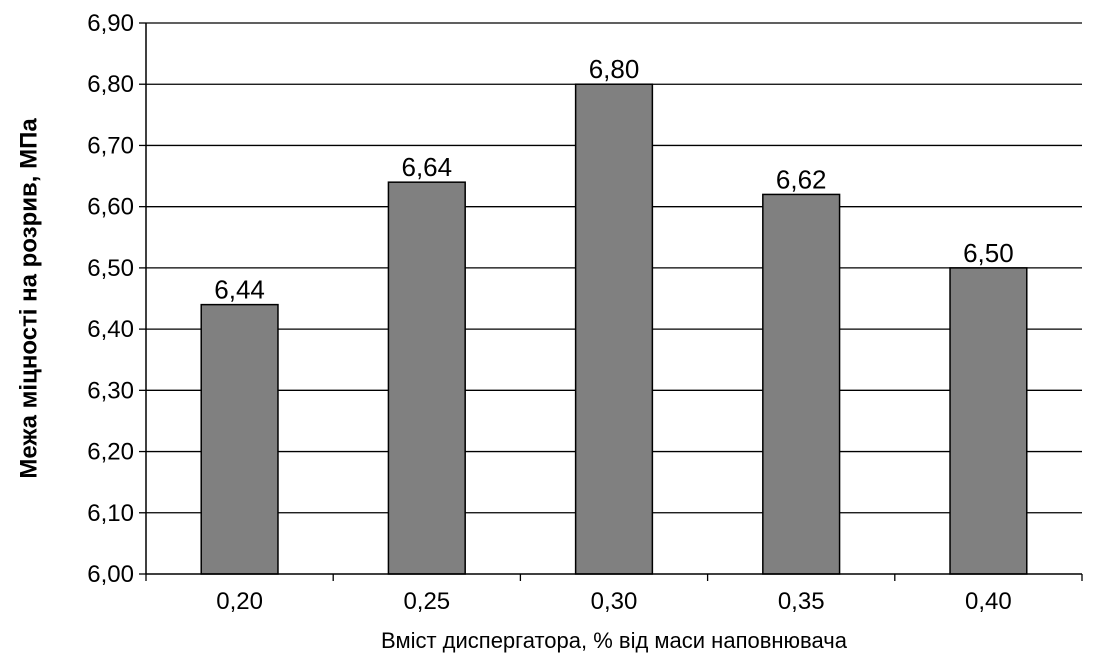  Describe the element at coordinates (110, 145) in the screenshot. I see `y-tick-label: 6,70` at that location.